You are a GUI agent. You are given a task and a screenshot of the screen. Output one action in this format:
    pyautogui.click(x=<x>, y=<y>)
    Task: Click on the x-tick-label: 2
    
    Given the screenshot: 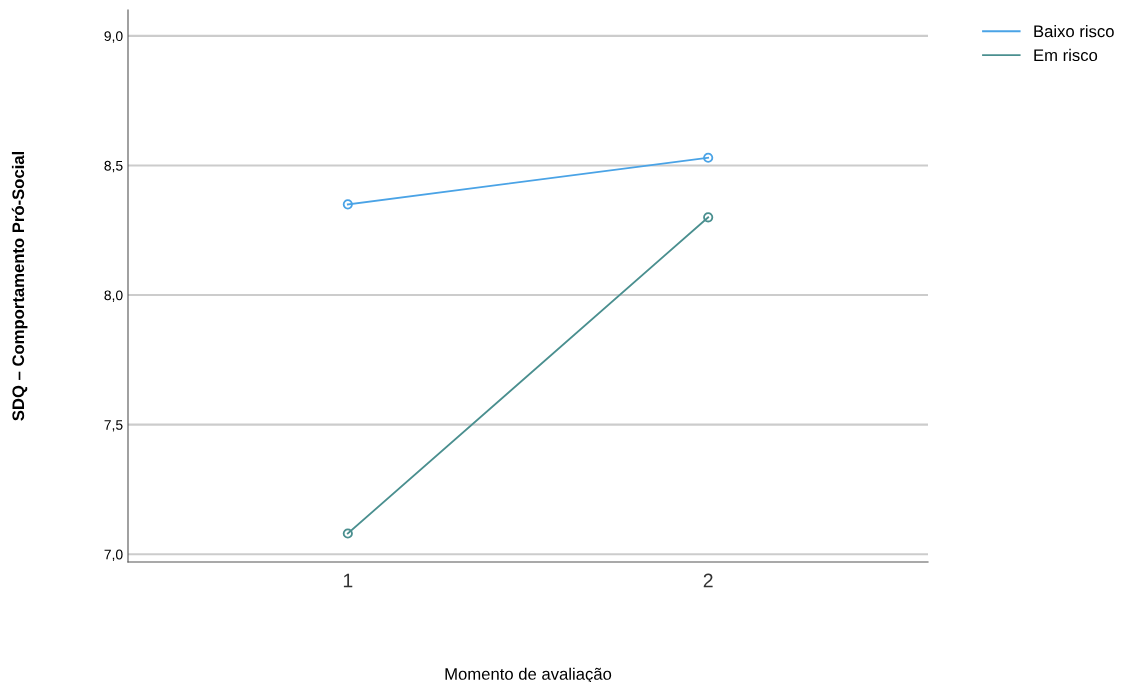 What is the action you would take?
    pyautogui.click(x=708, y=580)
    